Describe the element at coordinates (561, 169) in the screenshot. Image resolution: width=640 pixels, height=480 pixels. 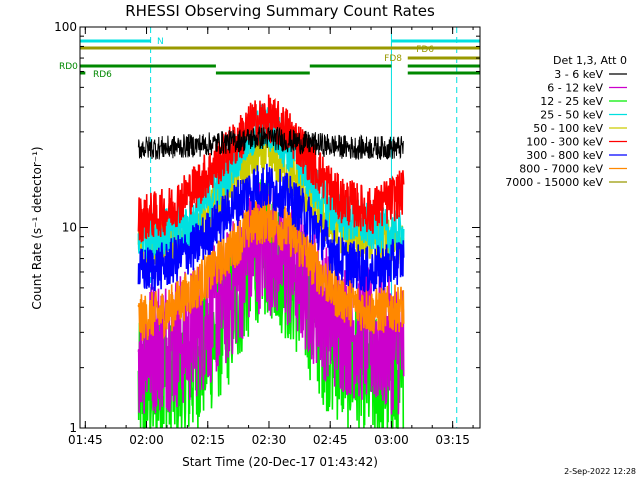
I see `legend-label-7: 800 - 7000 keV` at that location.